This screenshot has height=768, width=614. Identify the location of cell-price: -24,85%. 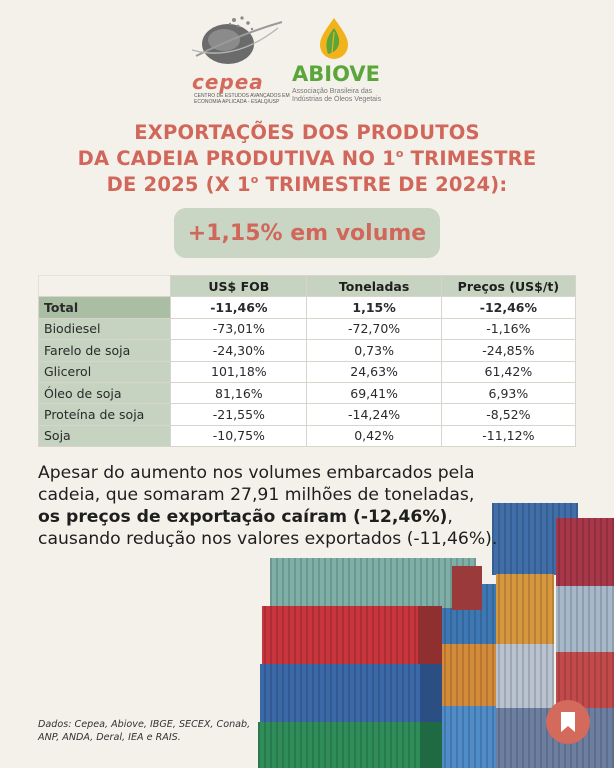
(508, 350).